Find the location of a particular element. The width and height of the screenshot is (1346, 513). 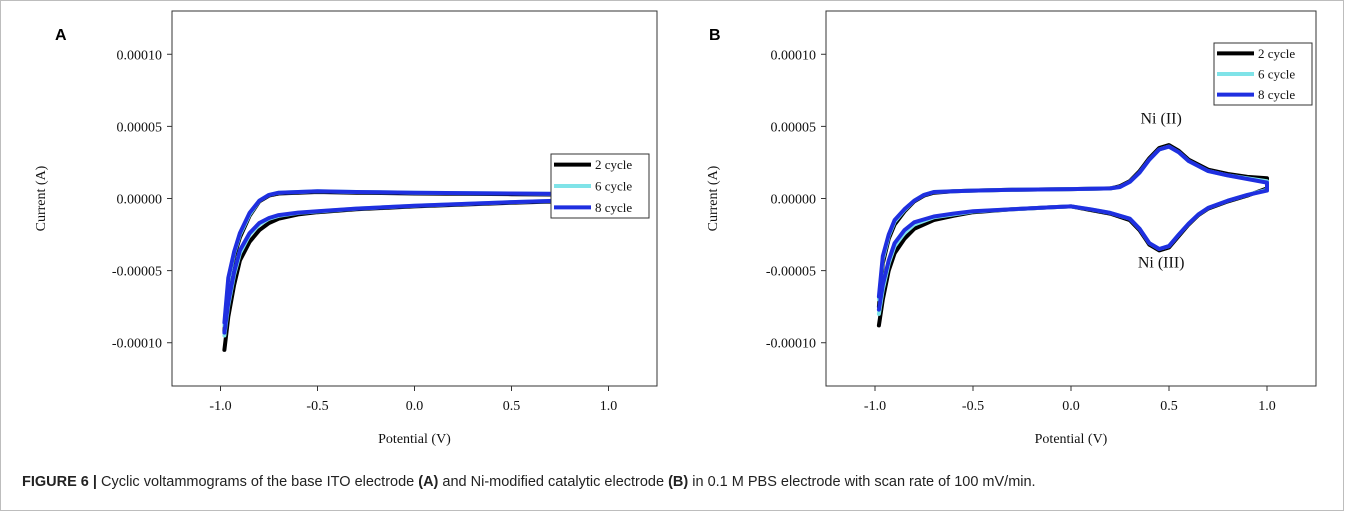

caption-panel-a: (A) is located at coordinates (428, 482).